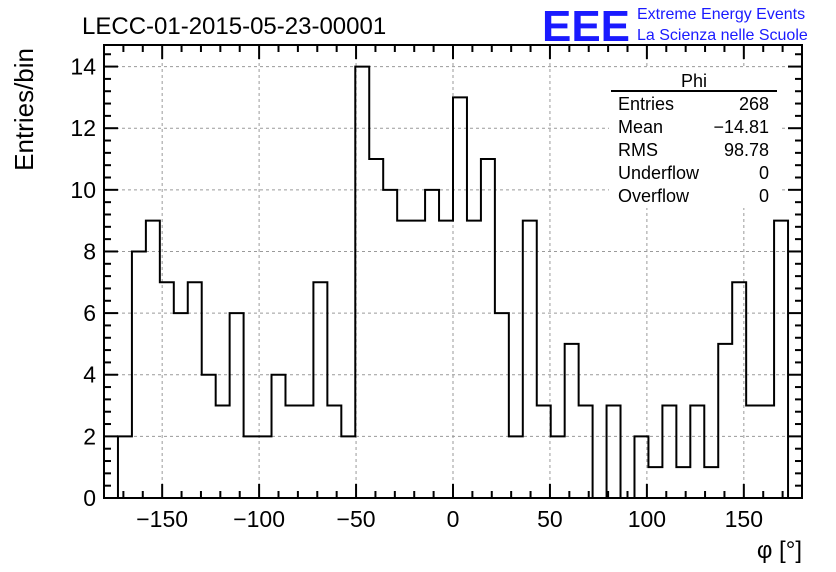 Image resolution: width=836 pixels, height=572 pixels. I want to click on x-axis-label: φ [°], so click(779, 550).